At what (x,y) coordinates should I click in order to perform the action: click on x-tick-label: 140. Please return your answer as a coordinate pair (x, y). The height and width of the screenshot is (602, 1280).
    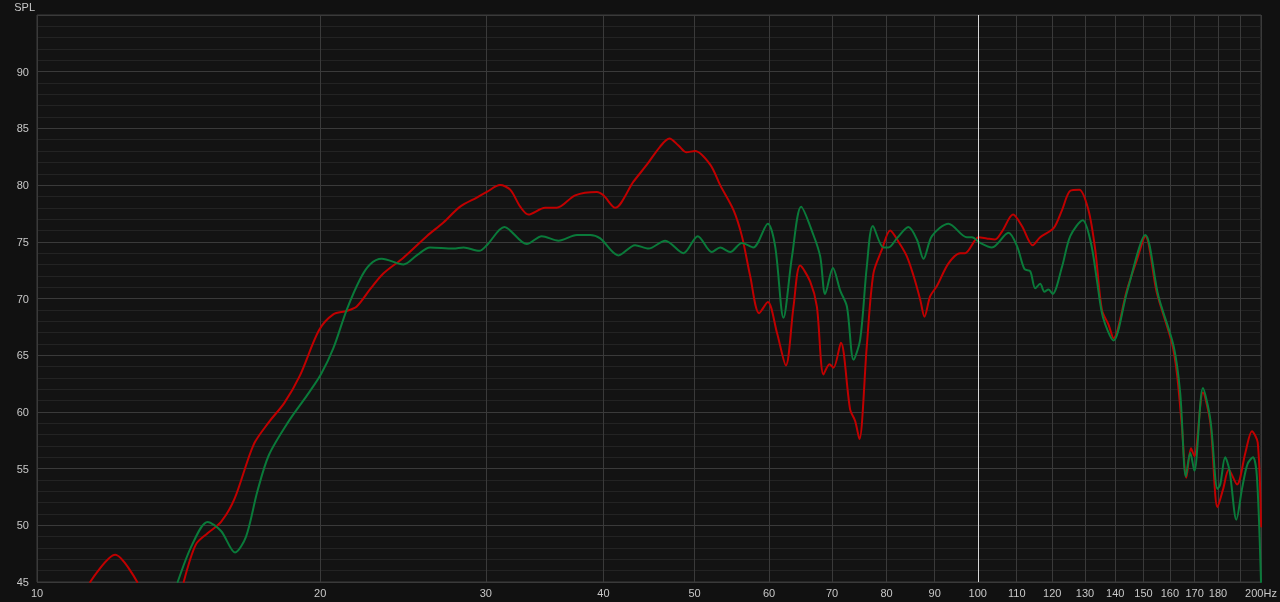
    Looking at the image, I should click on (1115, 592).